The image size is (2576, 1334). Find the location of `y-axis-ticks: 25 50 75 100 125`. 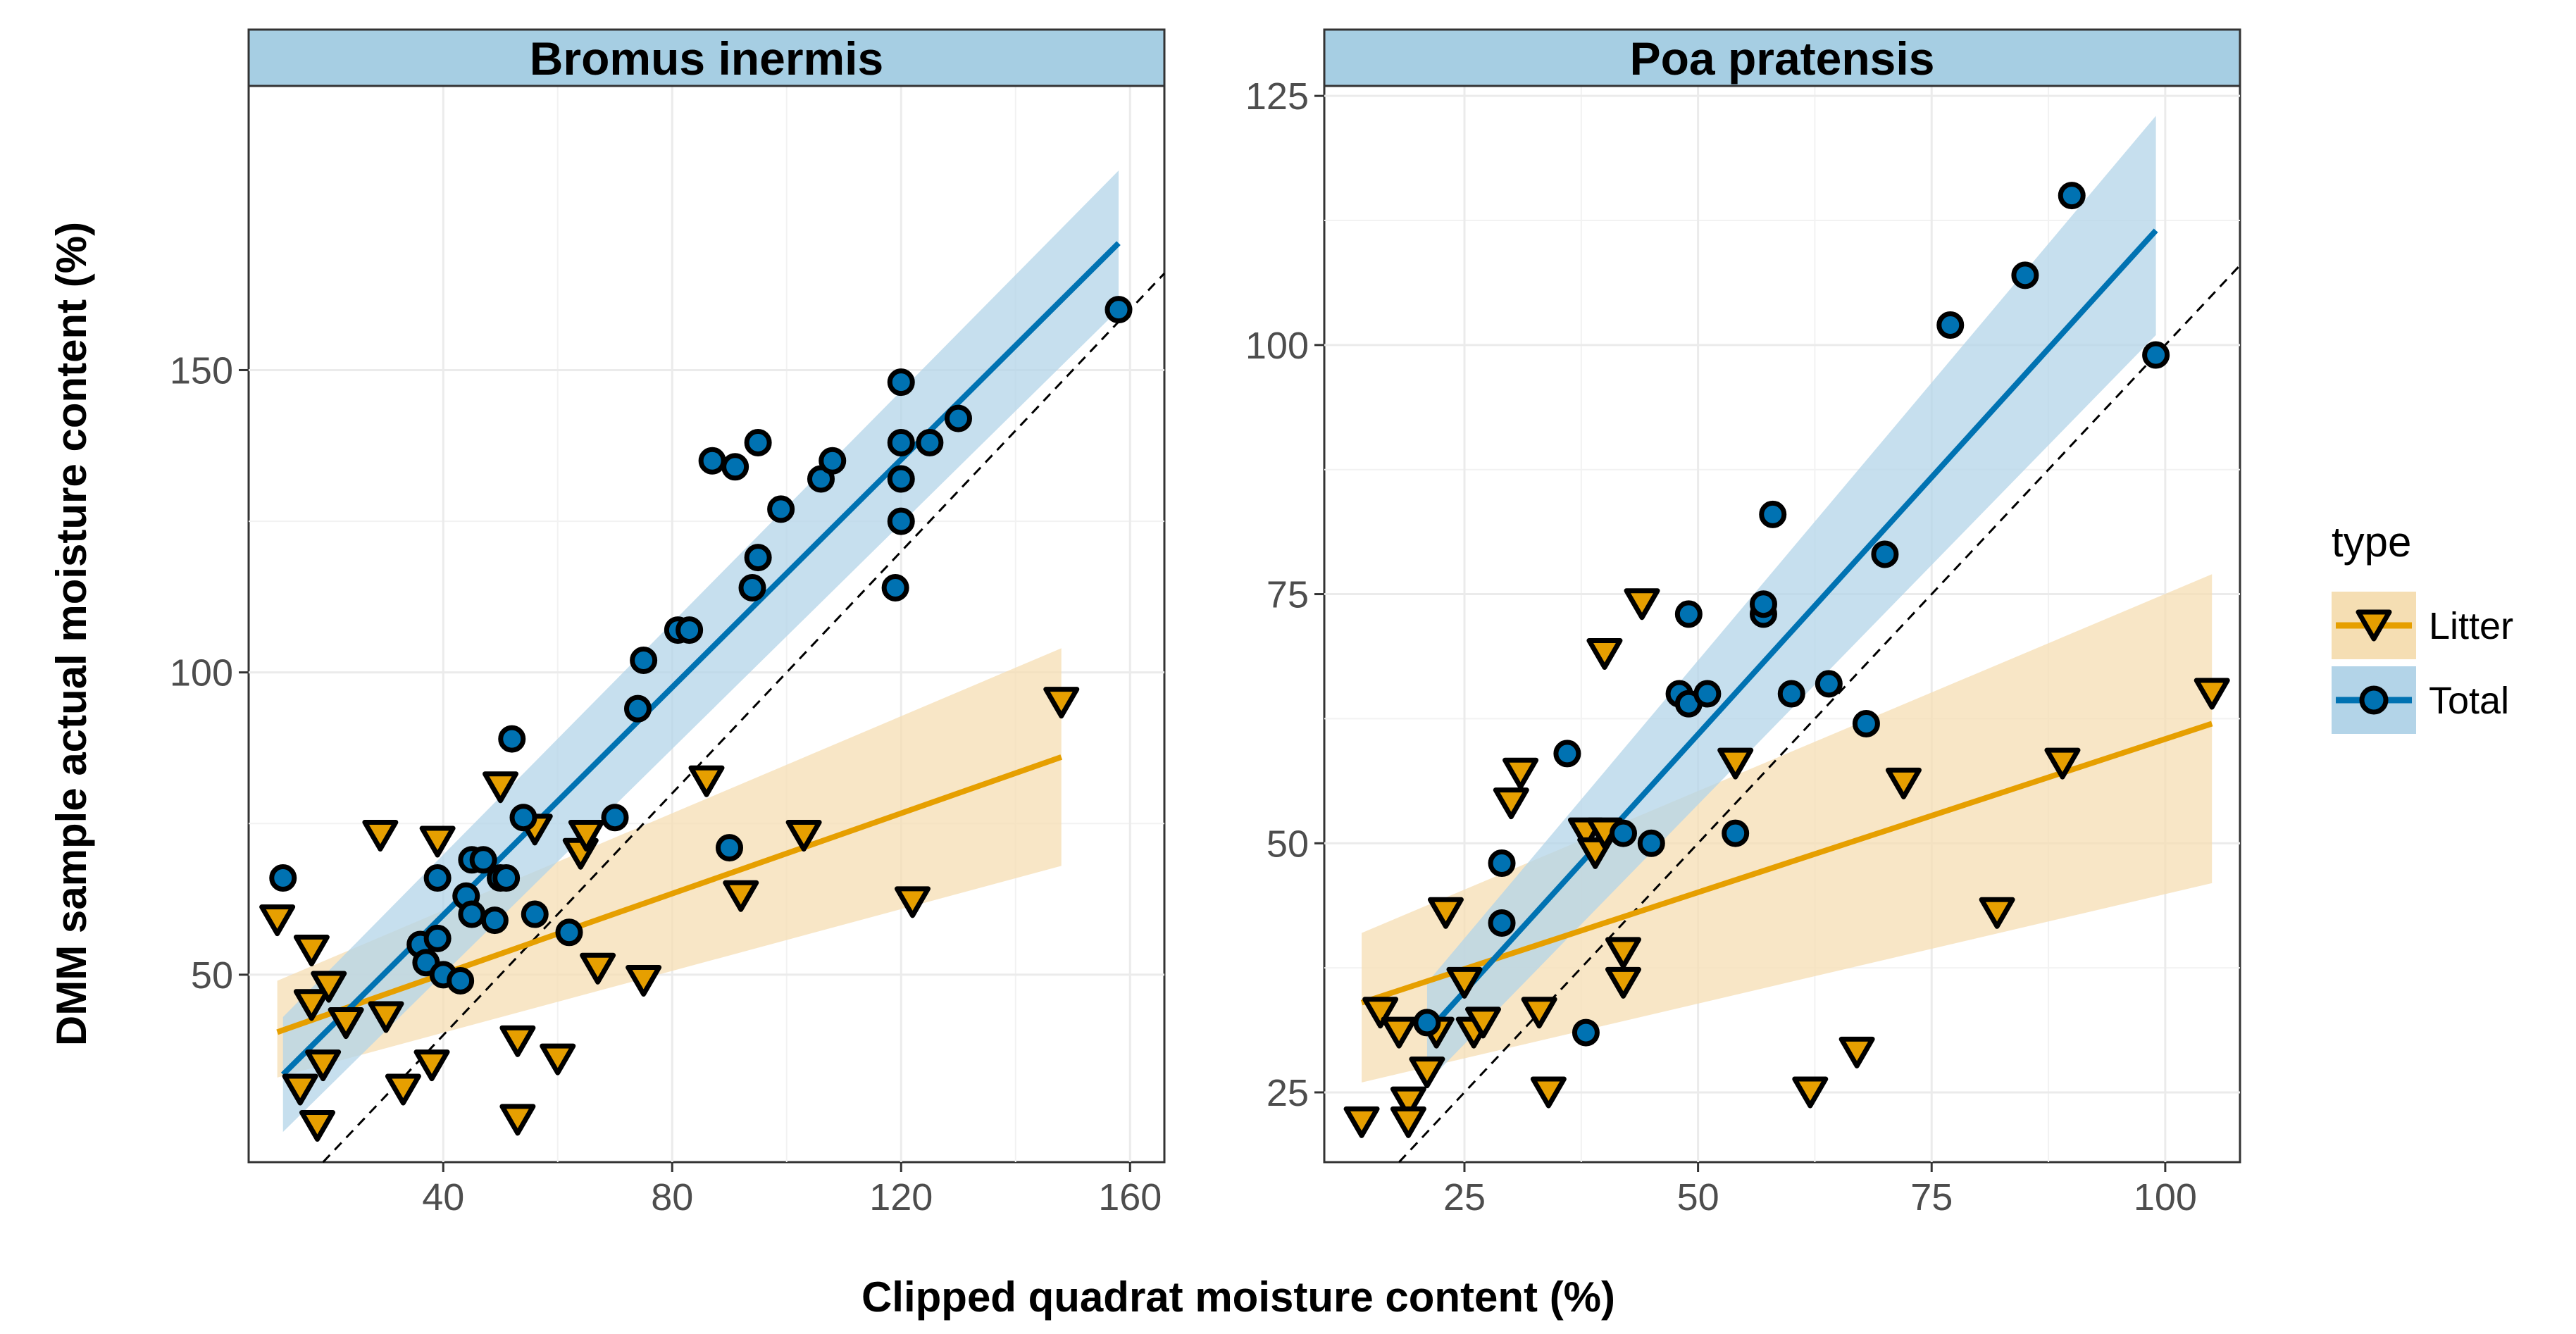

y-axis-ticks: 25 50 75 100 125 is located at coordinates (1284, 594).